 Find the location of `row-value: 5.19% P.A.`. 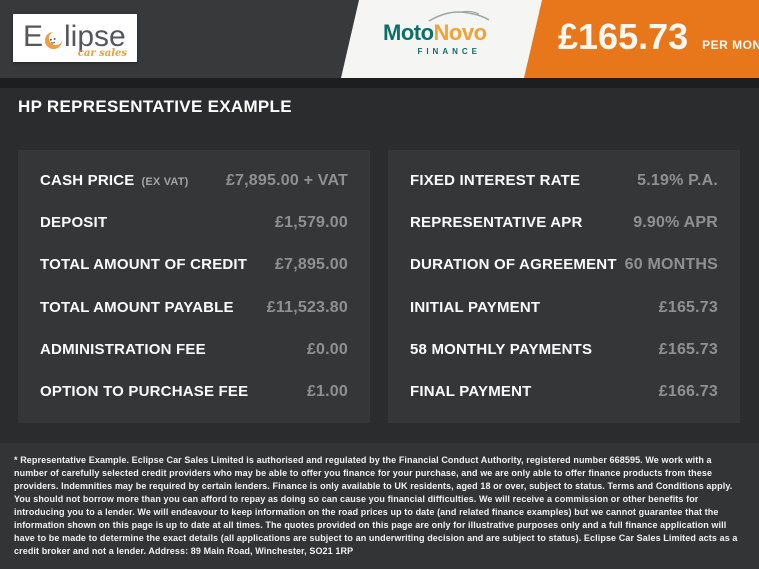

row-value: 5.19% P.A. is located at coordinates (677, 181).